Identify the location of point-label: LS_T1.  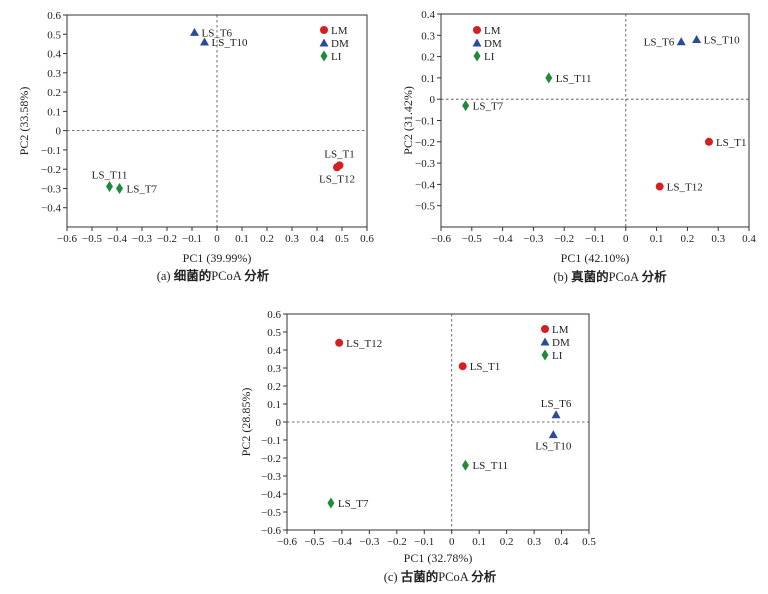
(339, 154).